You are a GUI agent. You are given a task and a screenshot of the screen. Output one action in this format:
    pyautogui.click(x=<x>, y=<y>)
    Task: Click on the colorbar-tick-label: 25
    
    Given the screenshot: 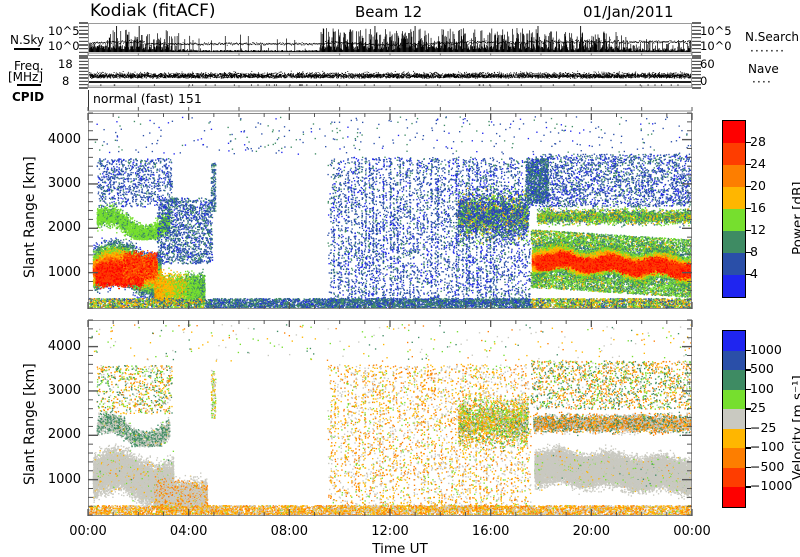 What is the action you would take?
    pyautogui.click(x=758, y=407)
    